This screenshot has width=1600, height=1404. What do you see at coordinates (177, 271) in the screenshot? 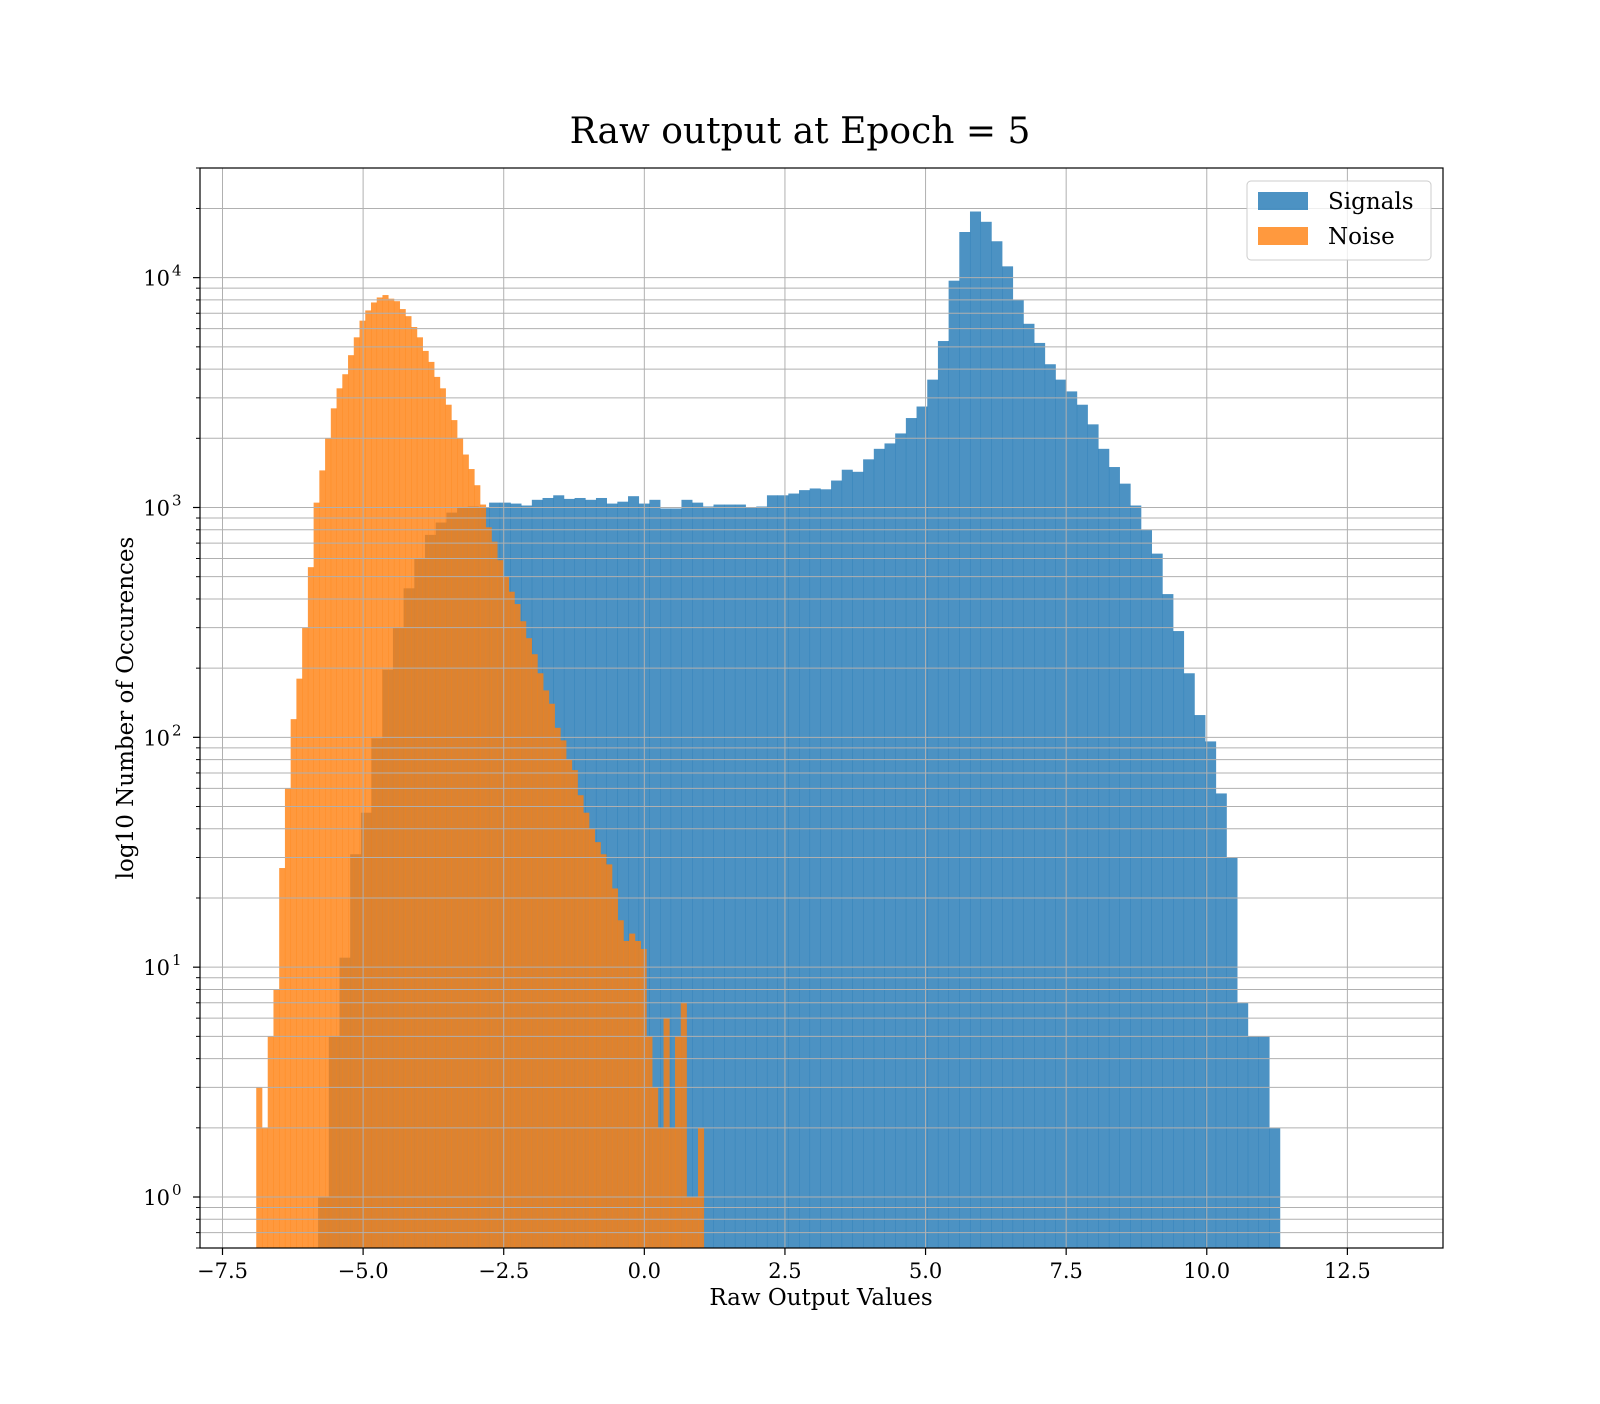
I see `y-tick-exponent: 4` at bounding box center [177, 271].